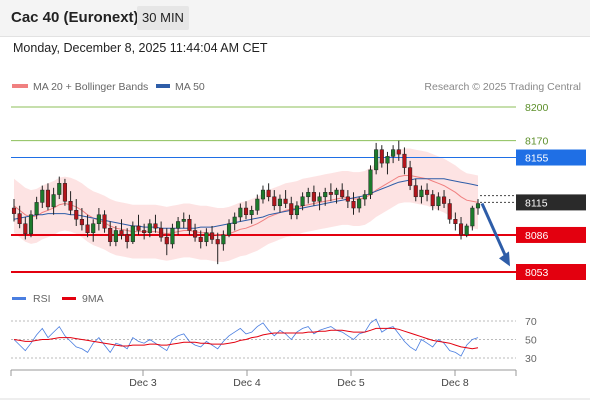 This screenshot has width=590, height=400. Describe the element at coordinates (190, 87) in the screenshot. I see `ma50-legend-label: MA 50` at that location.